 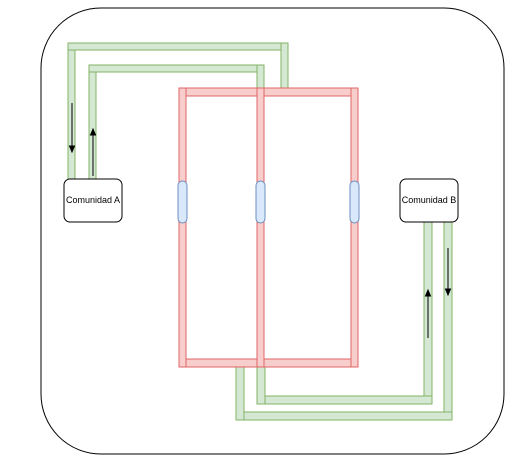 I want to click on valves, so click(x=268, y=202).